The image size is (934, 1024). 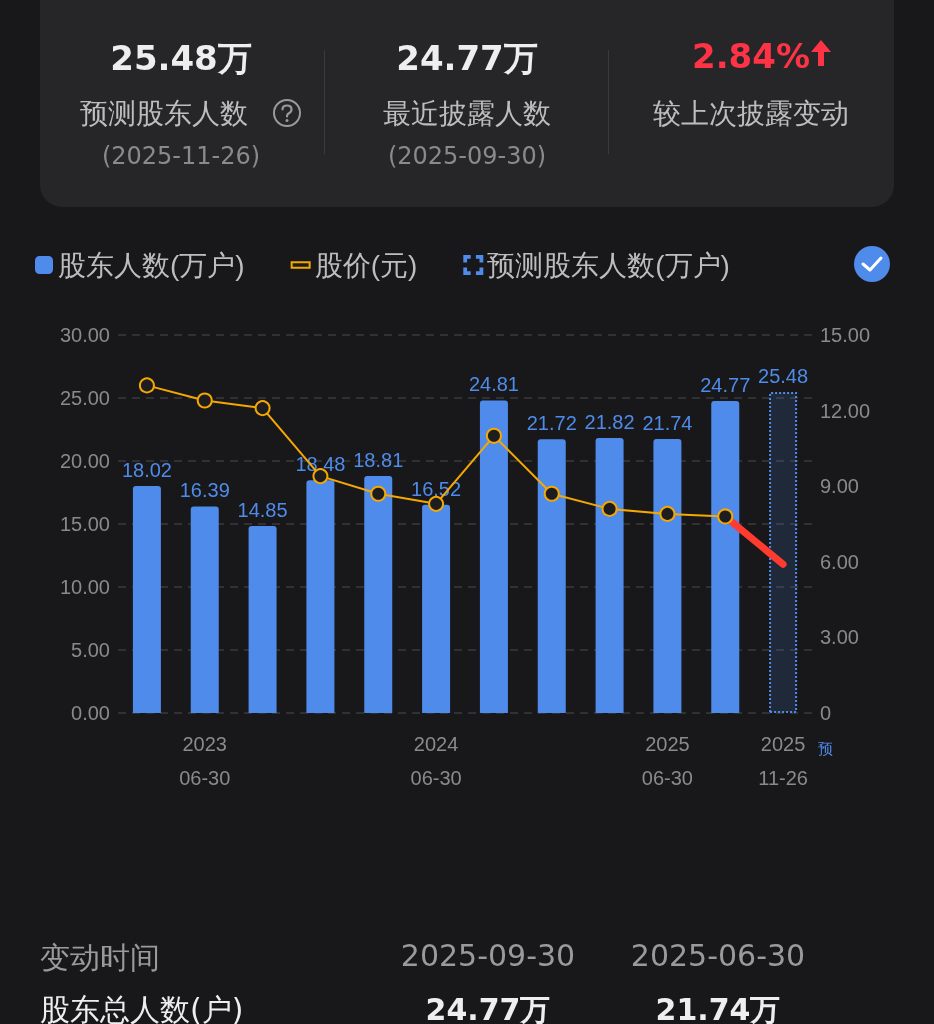 I want to click on data-label: 18.02, so click(x=146, y=469).